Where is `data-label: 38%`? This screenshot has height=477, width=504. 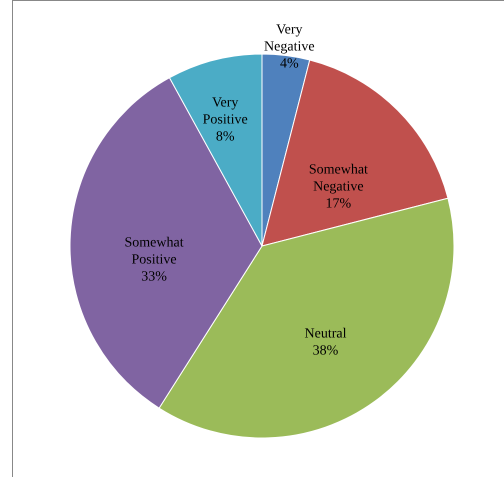
data-label: 38% is located at coordinates (325, 350).